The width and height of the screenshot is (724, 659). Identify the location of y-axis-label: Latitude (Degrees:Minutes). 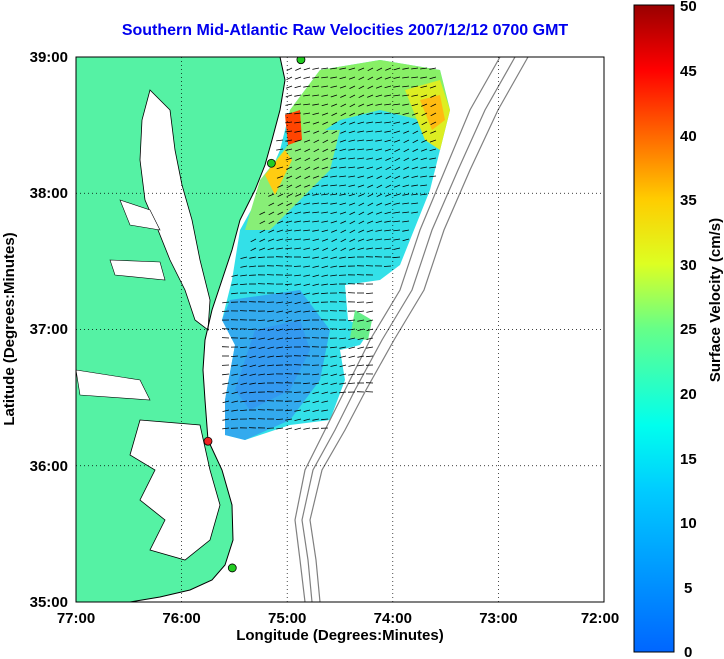
(9, 328).